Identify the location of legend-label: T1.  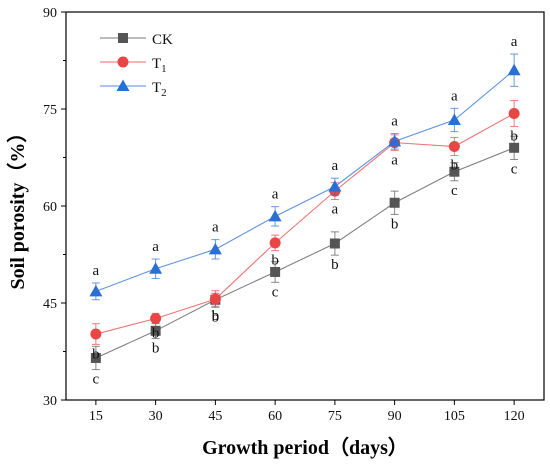
(159, 65).